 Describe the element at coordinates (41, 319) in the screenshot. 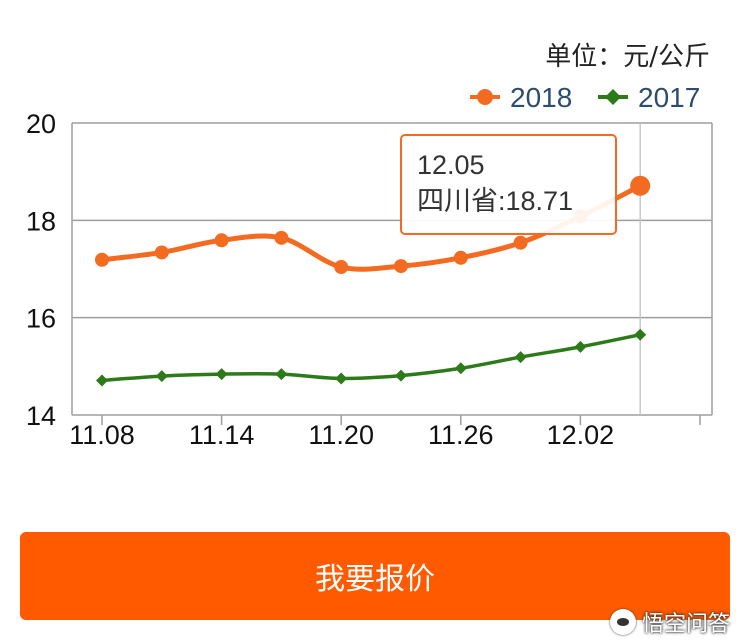

I see `y-tick-16: 16` at that location.